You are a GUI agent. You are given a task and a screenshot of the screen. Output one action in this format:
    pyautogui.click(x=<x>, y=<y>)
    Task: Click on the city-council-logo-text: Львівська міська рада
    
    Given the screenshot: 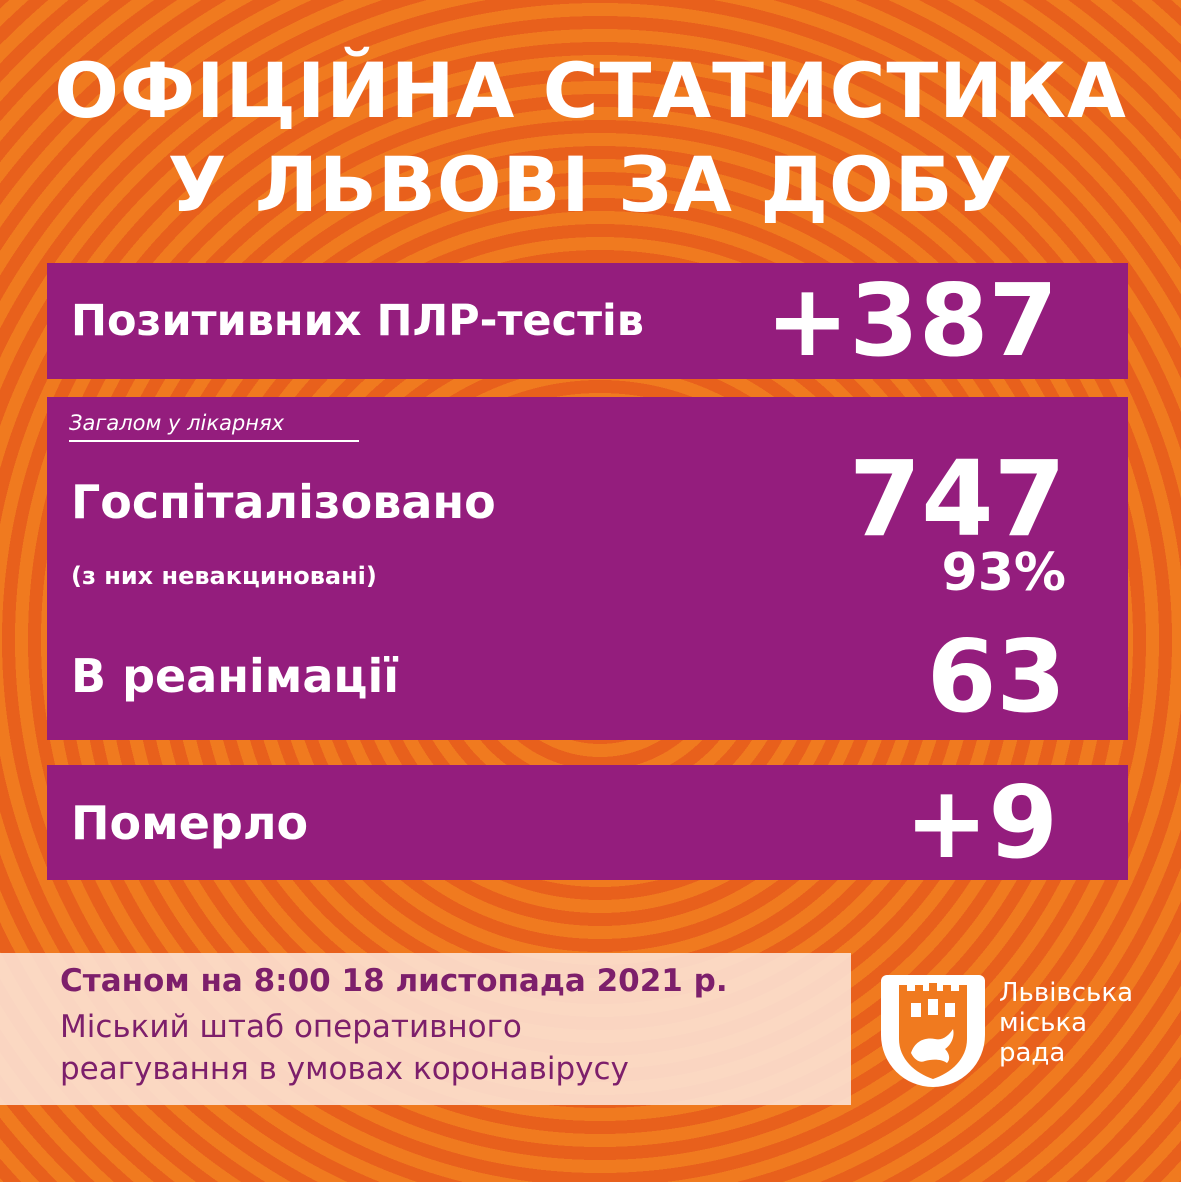 What is the action you would take?
    pyautogui.click(x=1066, y=1023)
    